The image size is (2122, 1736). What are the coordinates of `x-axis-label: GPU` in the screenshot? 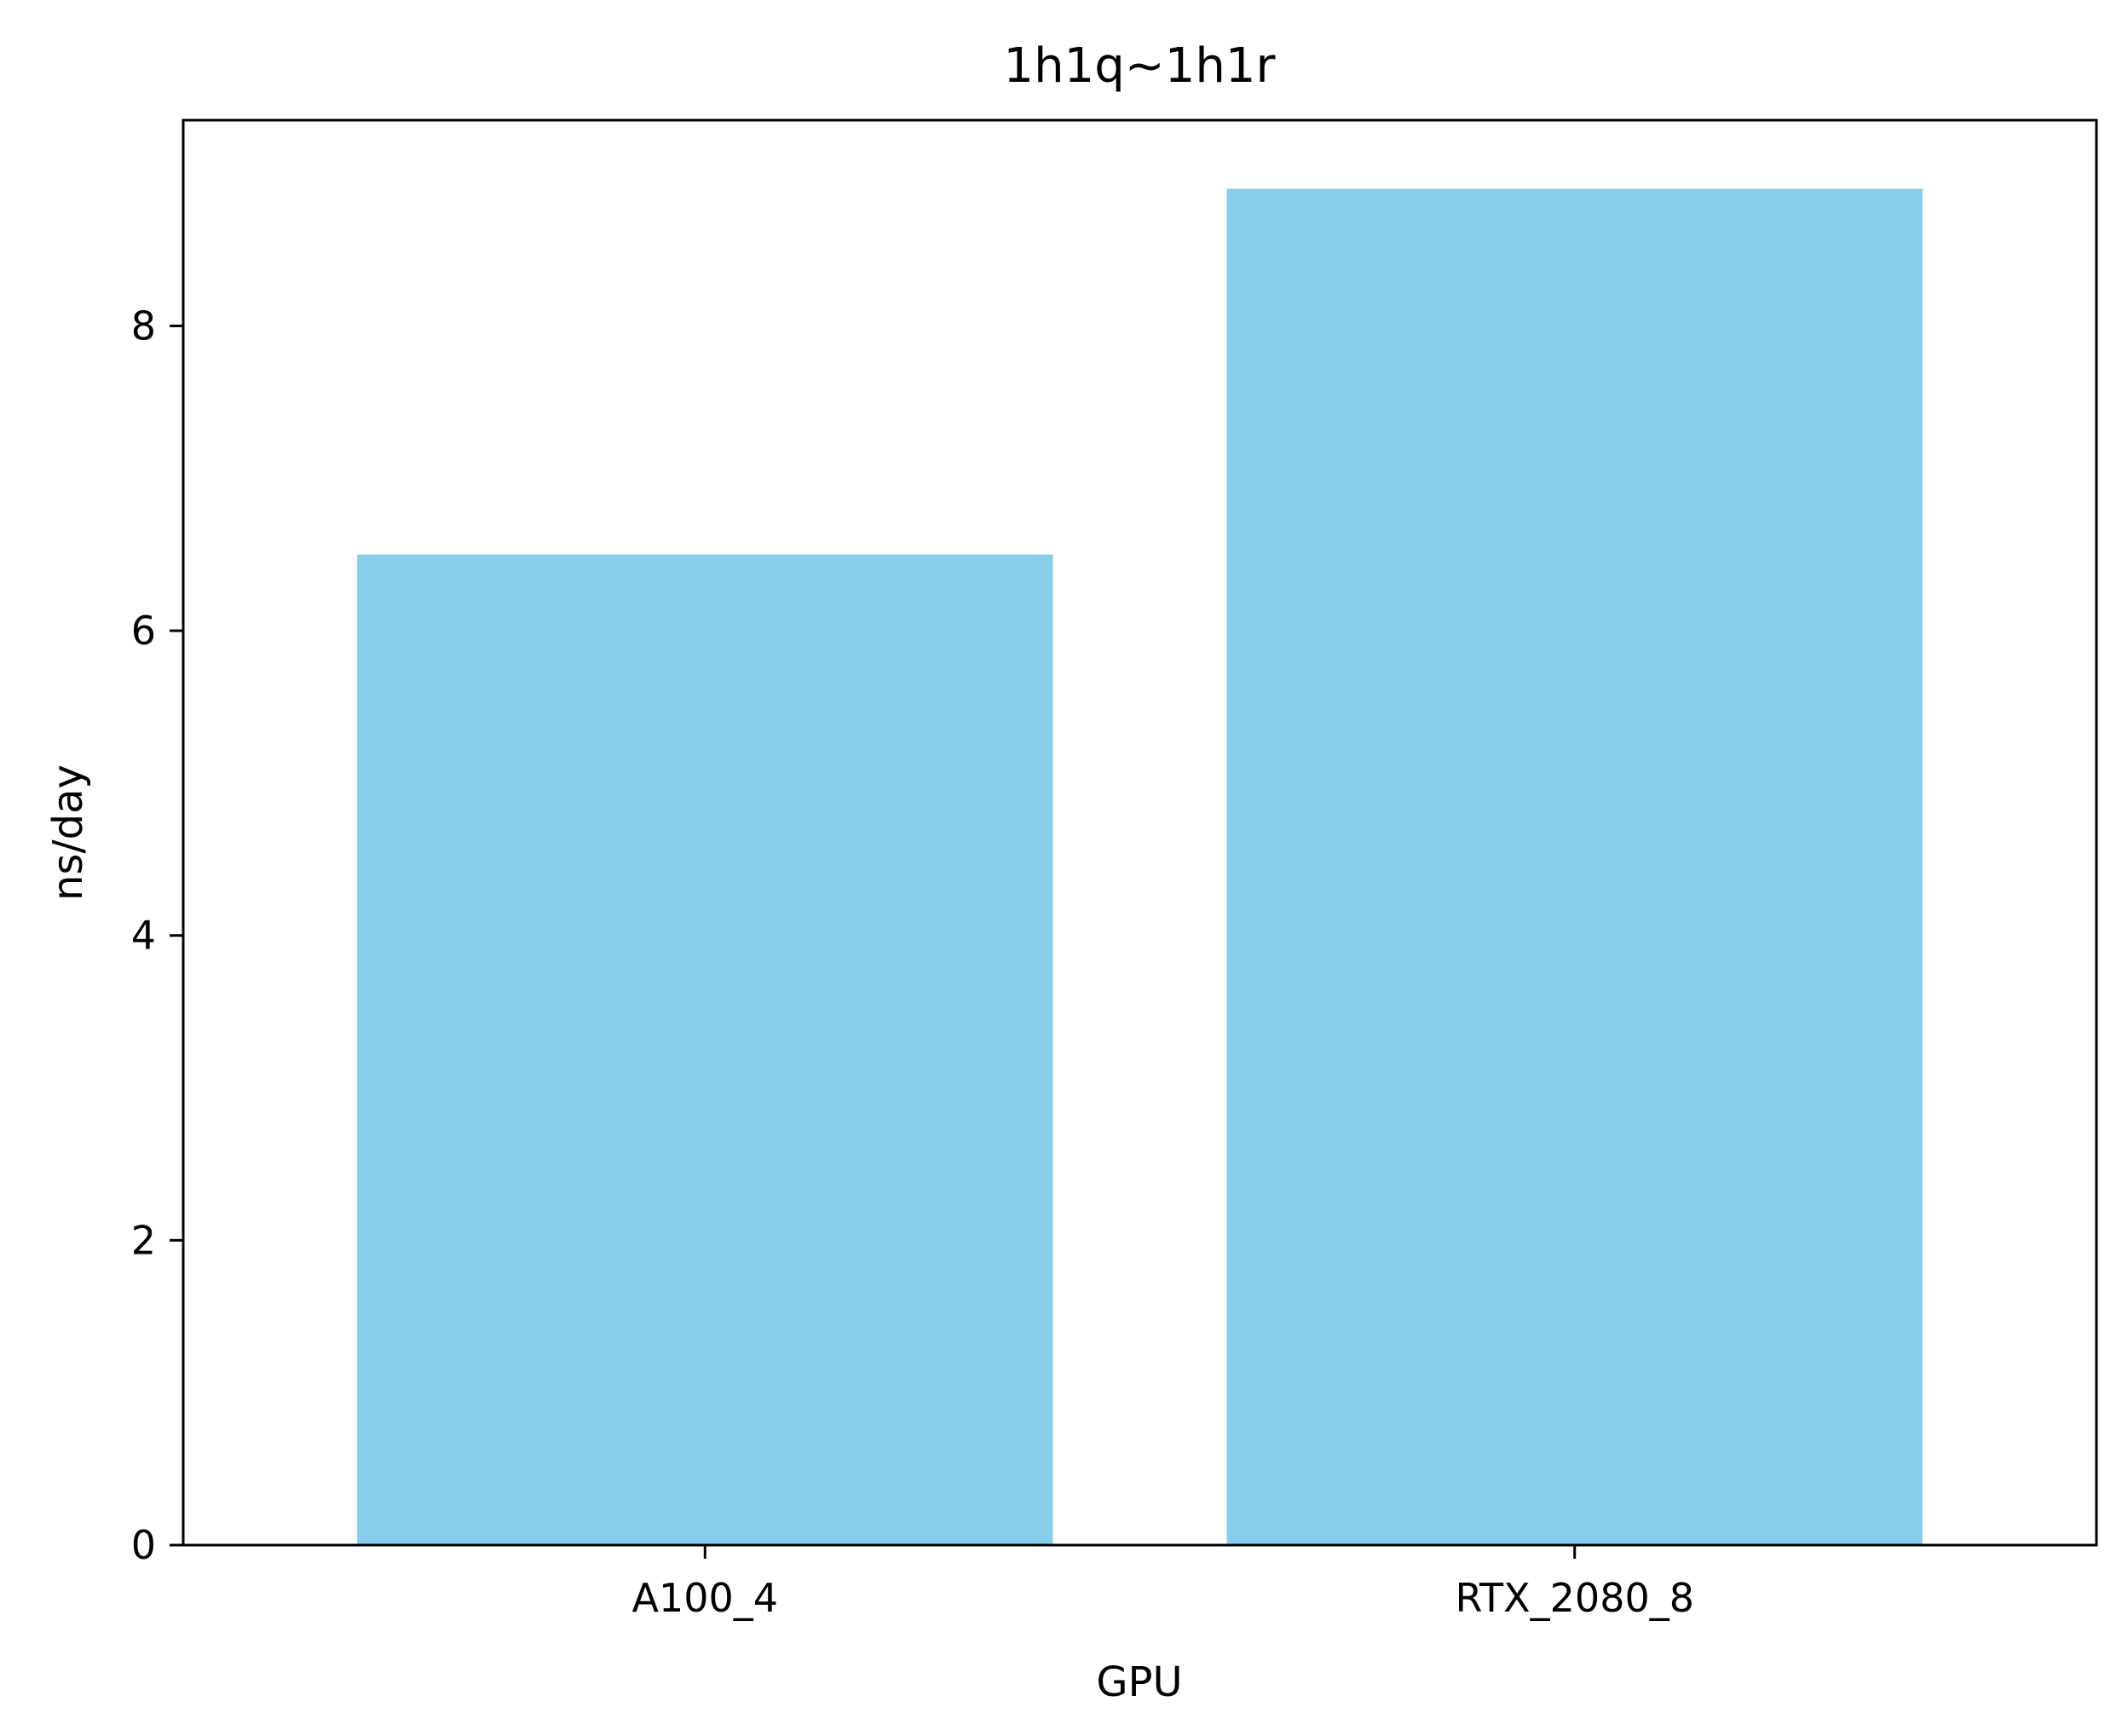 It's located at (1139, 1682).